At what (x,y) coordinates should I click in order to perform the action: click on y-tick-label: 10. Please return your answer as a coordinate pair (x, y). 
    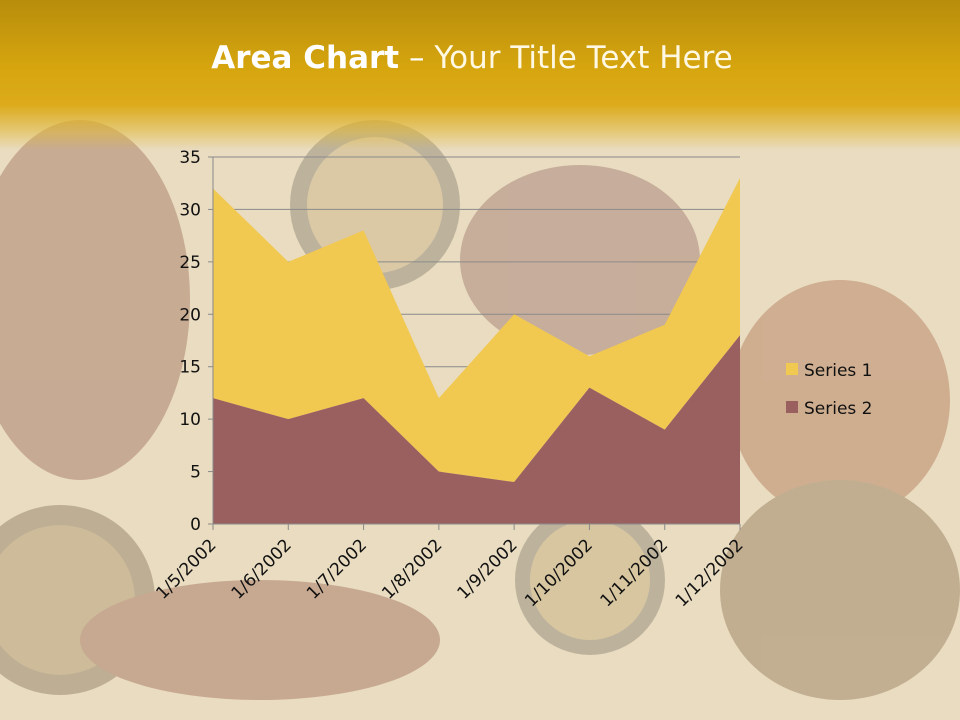
    Looking at the image, I should click on (190, 420).